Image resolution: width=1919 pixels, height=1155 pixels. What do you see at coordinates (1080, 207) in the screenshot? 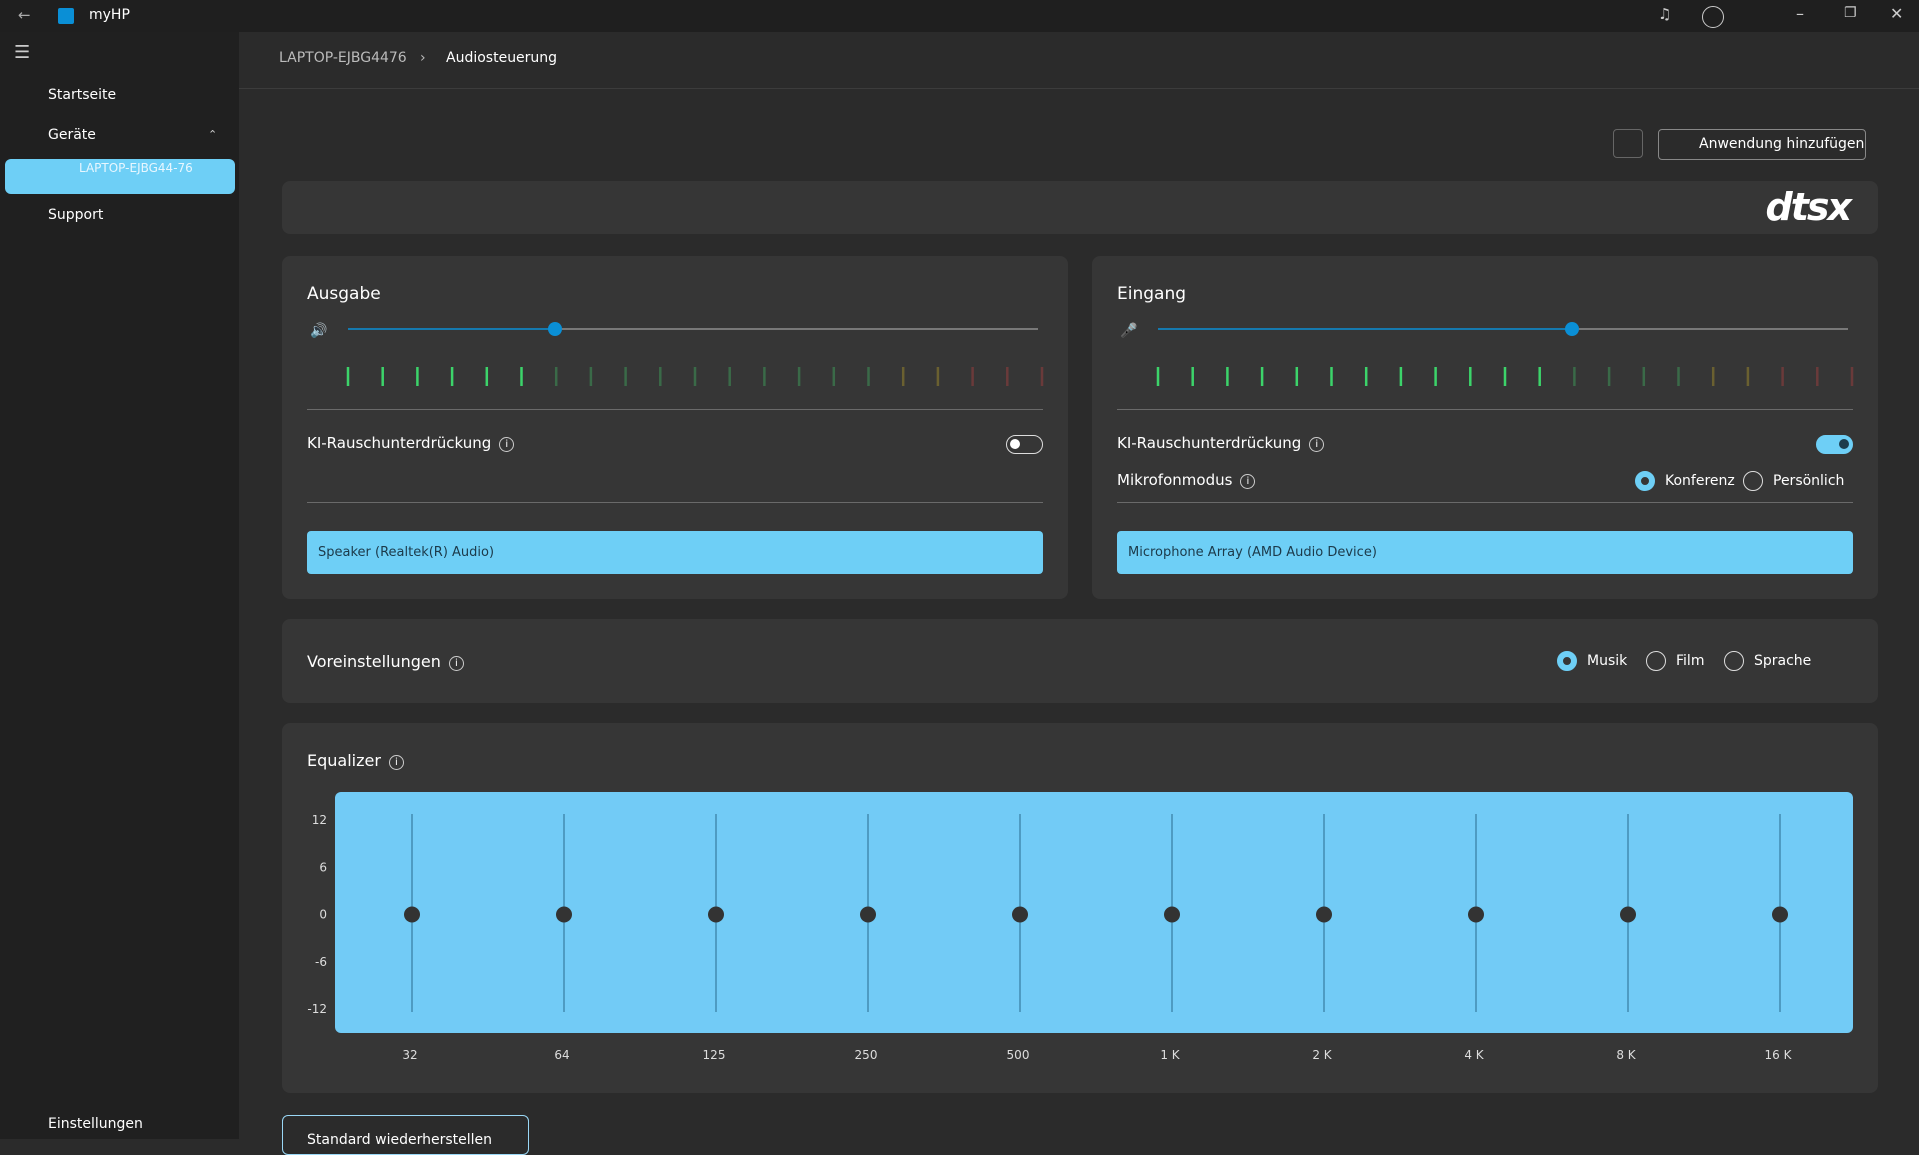
I see `brand-card: dtsx` at bounding box center [1080, 207].